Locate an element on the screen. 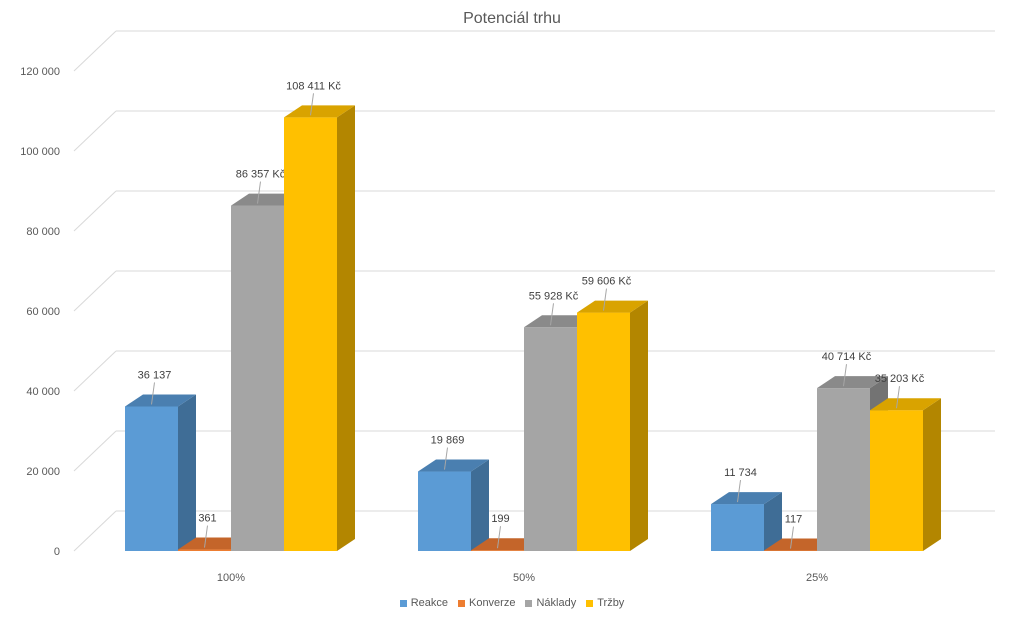 This screenshot has height=624, width=1024. legend-item-naklady: Náklady is located at coordinates (550, 603).